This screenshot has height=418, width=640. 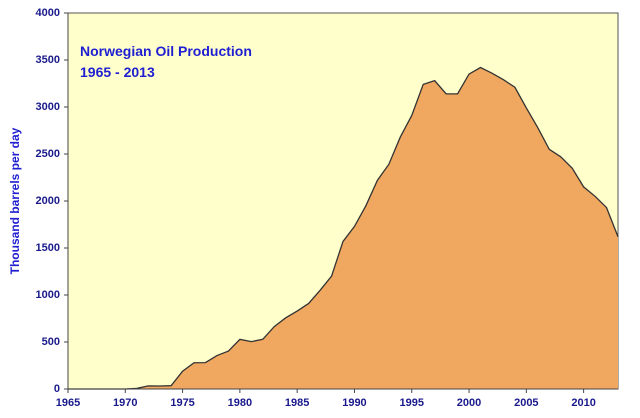 What do you see at coordinates (48, 107) in the screenshot?
I see `y-tick-label: 3000` at bounding box center [48, 107].